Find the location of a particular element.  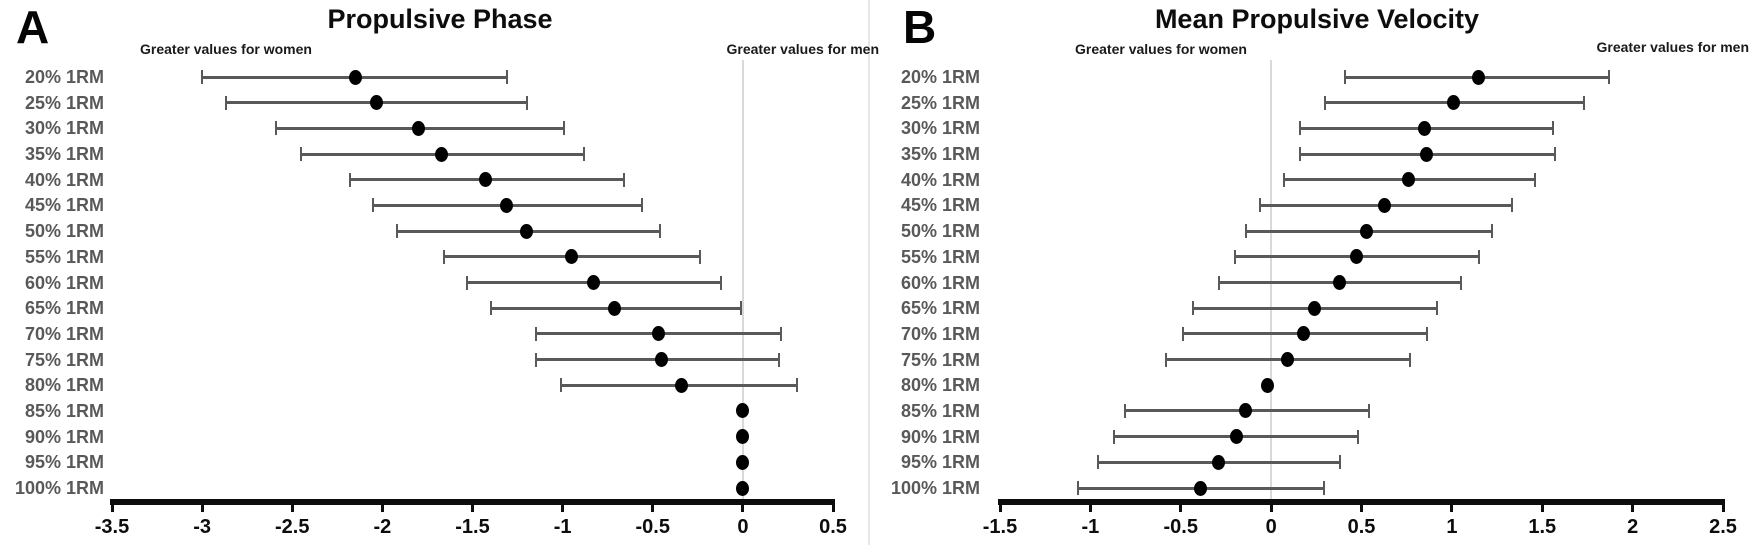

x-axis-tick-label: -0.5 is located at coordinates (1180, 527).